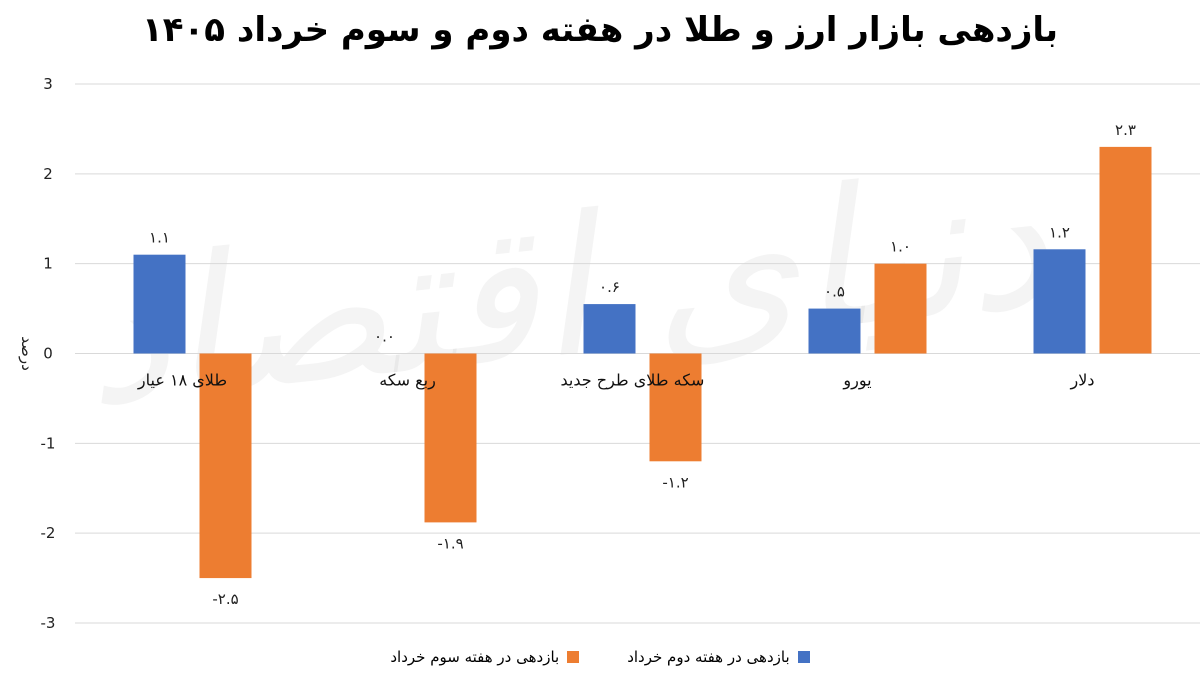 Image resolution: width=1200 pixels, height=687 pixels. Describe the element at coordinates (48, 264) in the screenshot. I see `y-tick-label: 1` at that location.